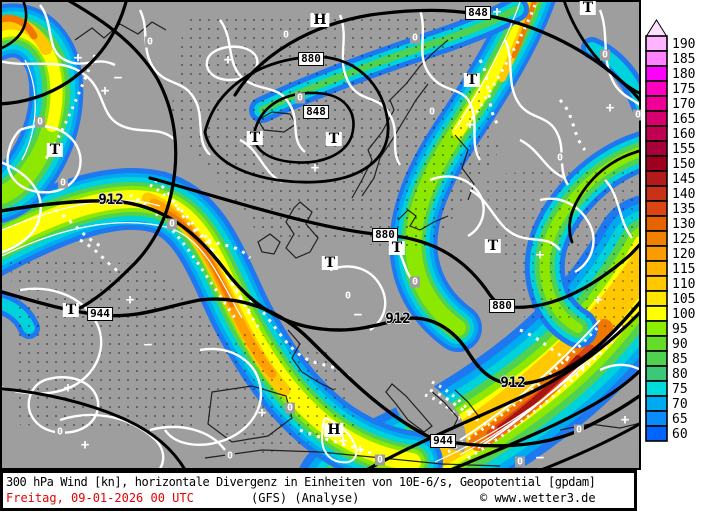  What do you see at coordinates (305, 498) in the screenshot?
I see `caption-model: (GFS) (Analyse)` at bounding box center [305, 498].